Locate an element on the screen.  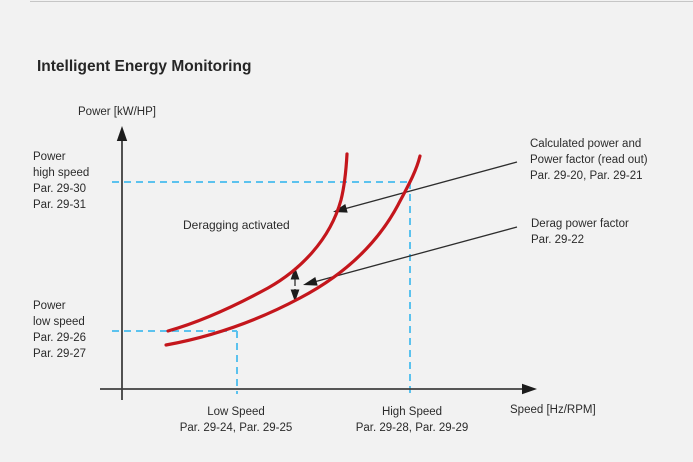
power-high-speed-label: Power high speed Par. 29-30 Par. 29-31 is located at coordinates (61, 181).